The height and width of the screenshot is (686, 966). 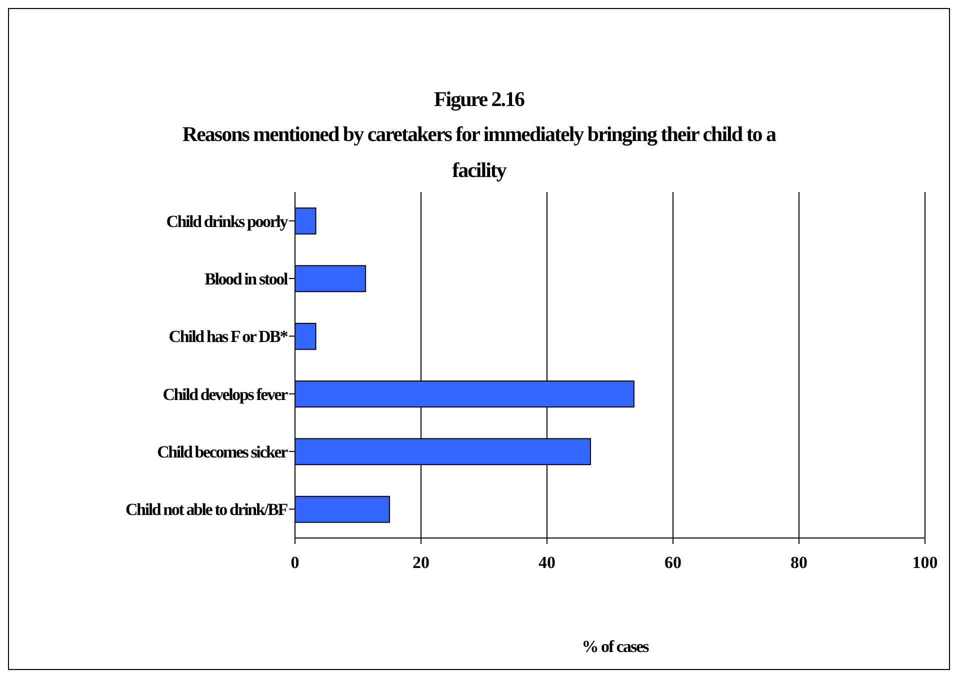 I want to click on x-tick-label: 20, so click(x=421, y=562).